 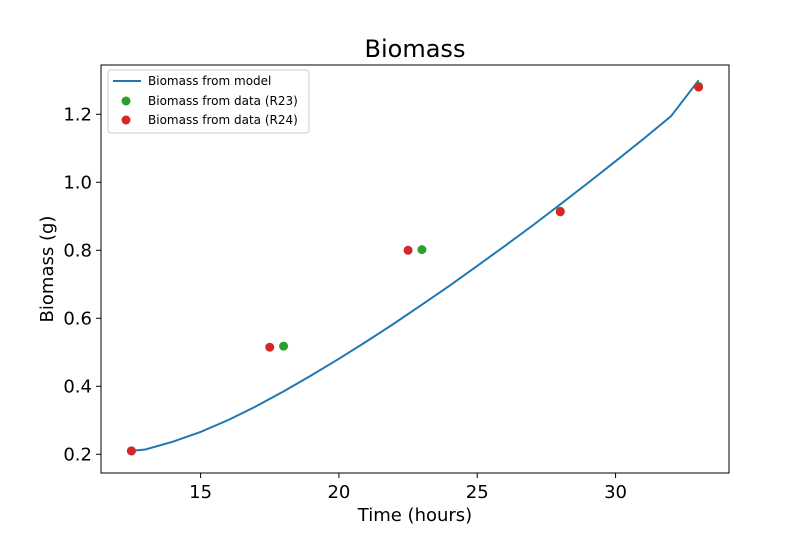 What do you see at coordinates (223, 120) in the screenshot?
I see `legend-label-r24: Biomass from data (R24)` at bounding box center [223, 120].